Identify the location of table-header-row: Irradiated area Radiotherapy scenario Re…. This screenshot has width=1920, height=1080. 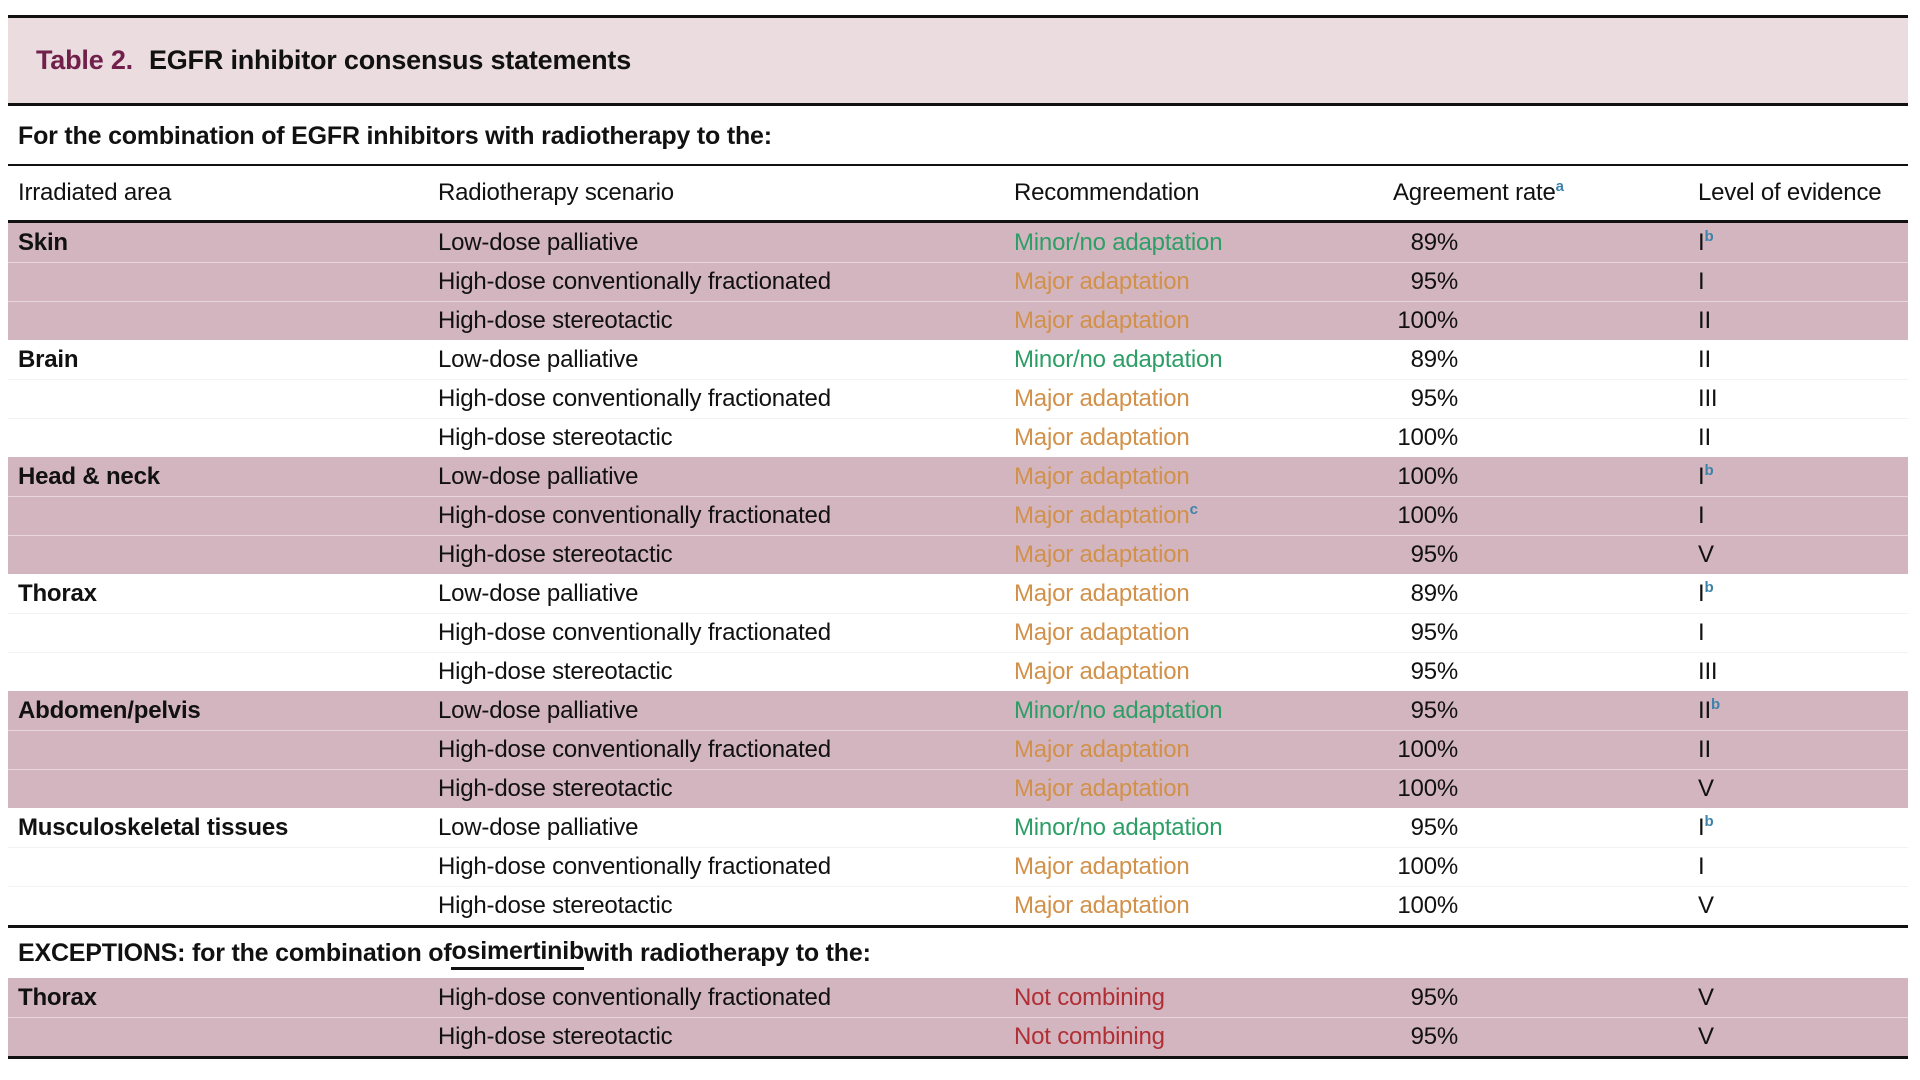
(958, 193).